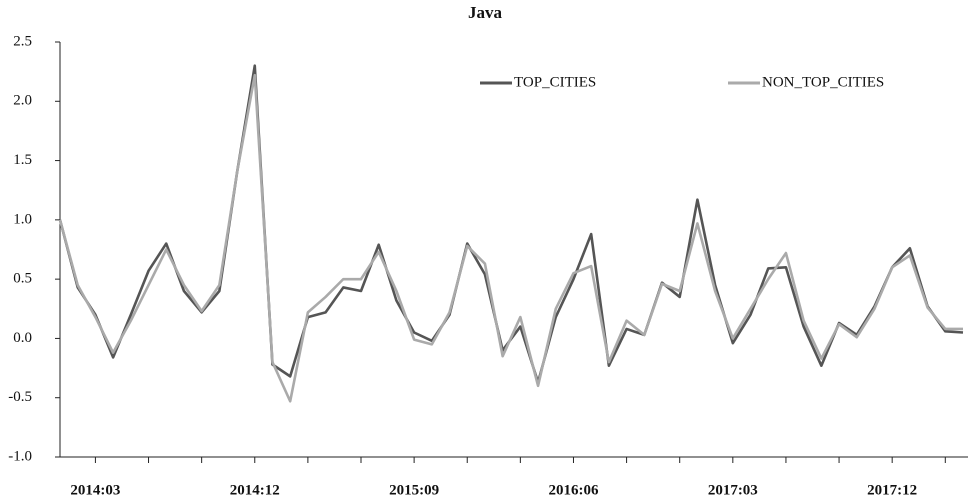 This screenshot has height=504, width=970. I want to click on legend-label: TOP_CITIES, so click(555, 82).